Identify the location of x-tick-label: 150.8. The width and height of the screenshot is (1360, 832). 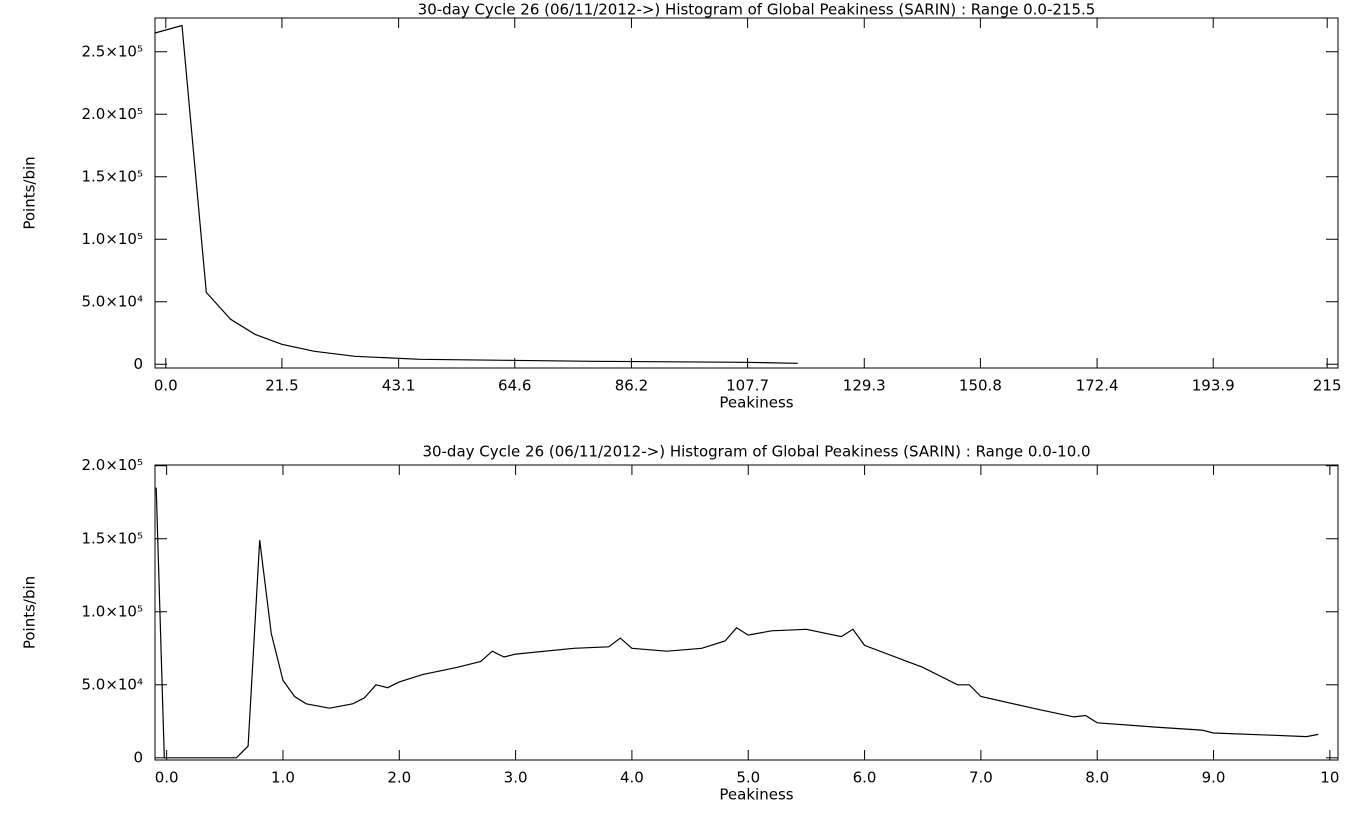
(980, 386).